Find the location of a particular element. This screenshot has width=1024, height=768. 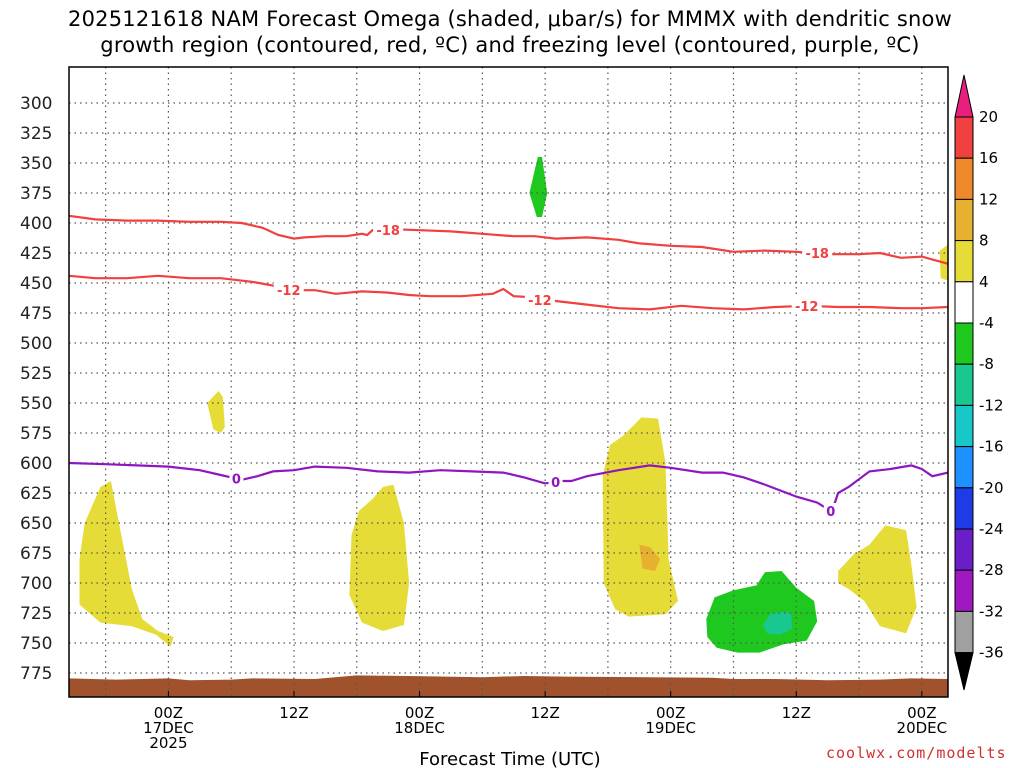

colorbar-label-0: 20 is located at coordinates (988, 117).